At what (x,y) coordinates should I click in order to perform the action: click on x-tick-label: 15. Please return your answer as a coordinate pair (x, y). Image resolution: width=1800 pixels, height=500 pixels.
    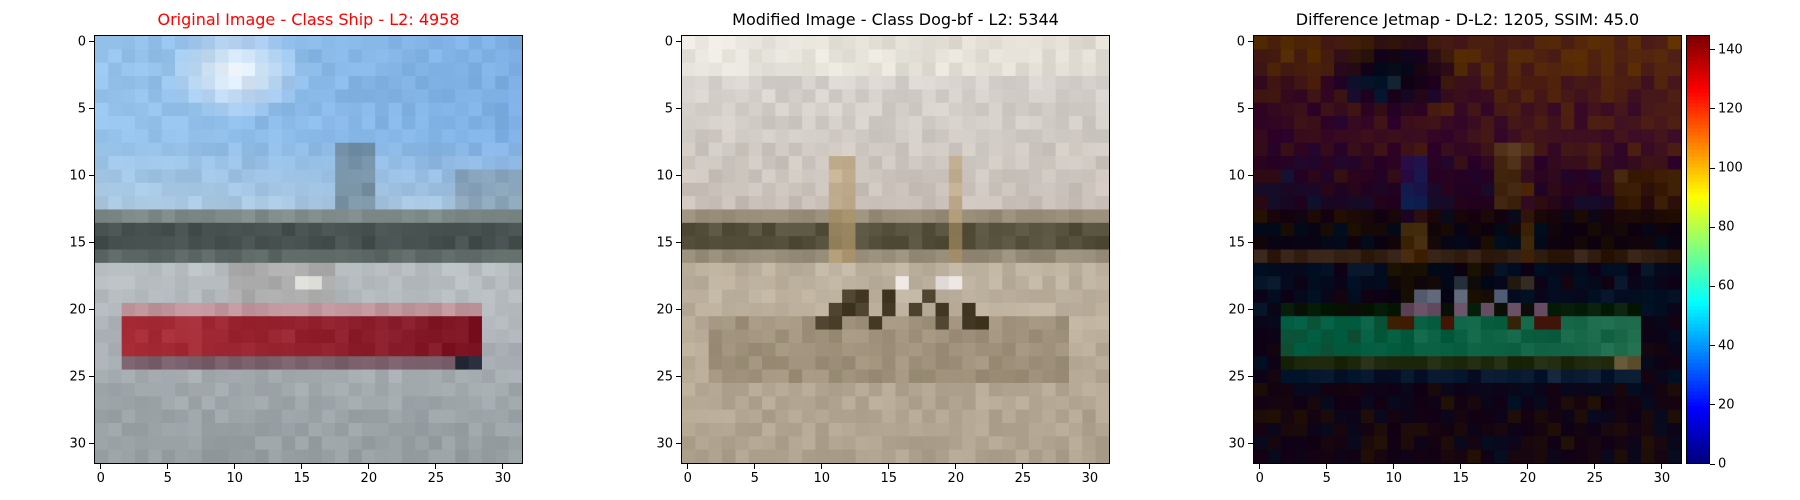
    Looking at the image, I should click on (1461, 478).